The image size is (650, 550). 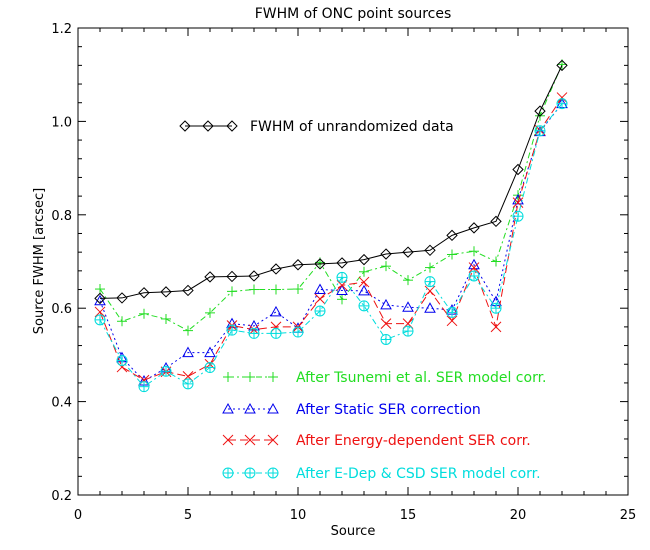 I want to click on y-tick-label: 1.2, so click(x=61, y=29).